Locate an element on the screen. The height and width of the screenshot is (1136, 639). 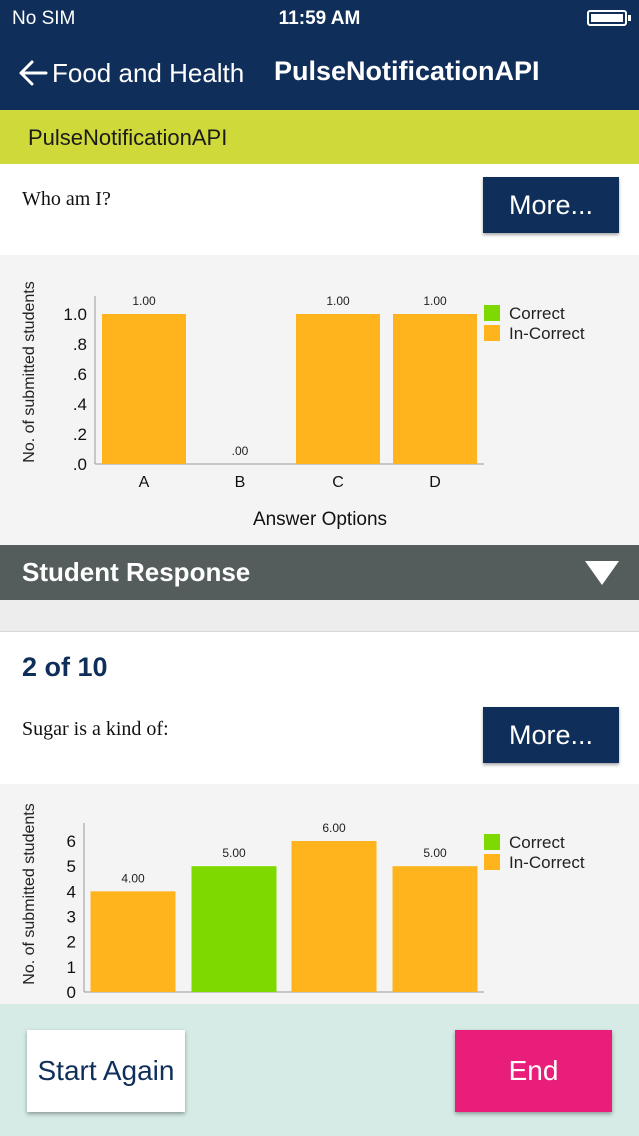
y-tick-label: .0 is located at coordinates (80, 464).